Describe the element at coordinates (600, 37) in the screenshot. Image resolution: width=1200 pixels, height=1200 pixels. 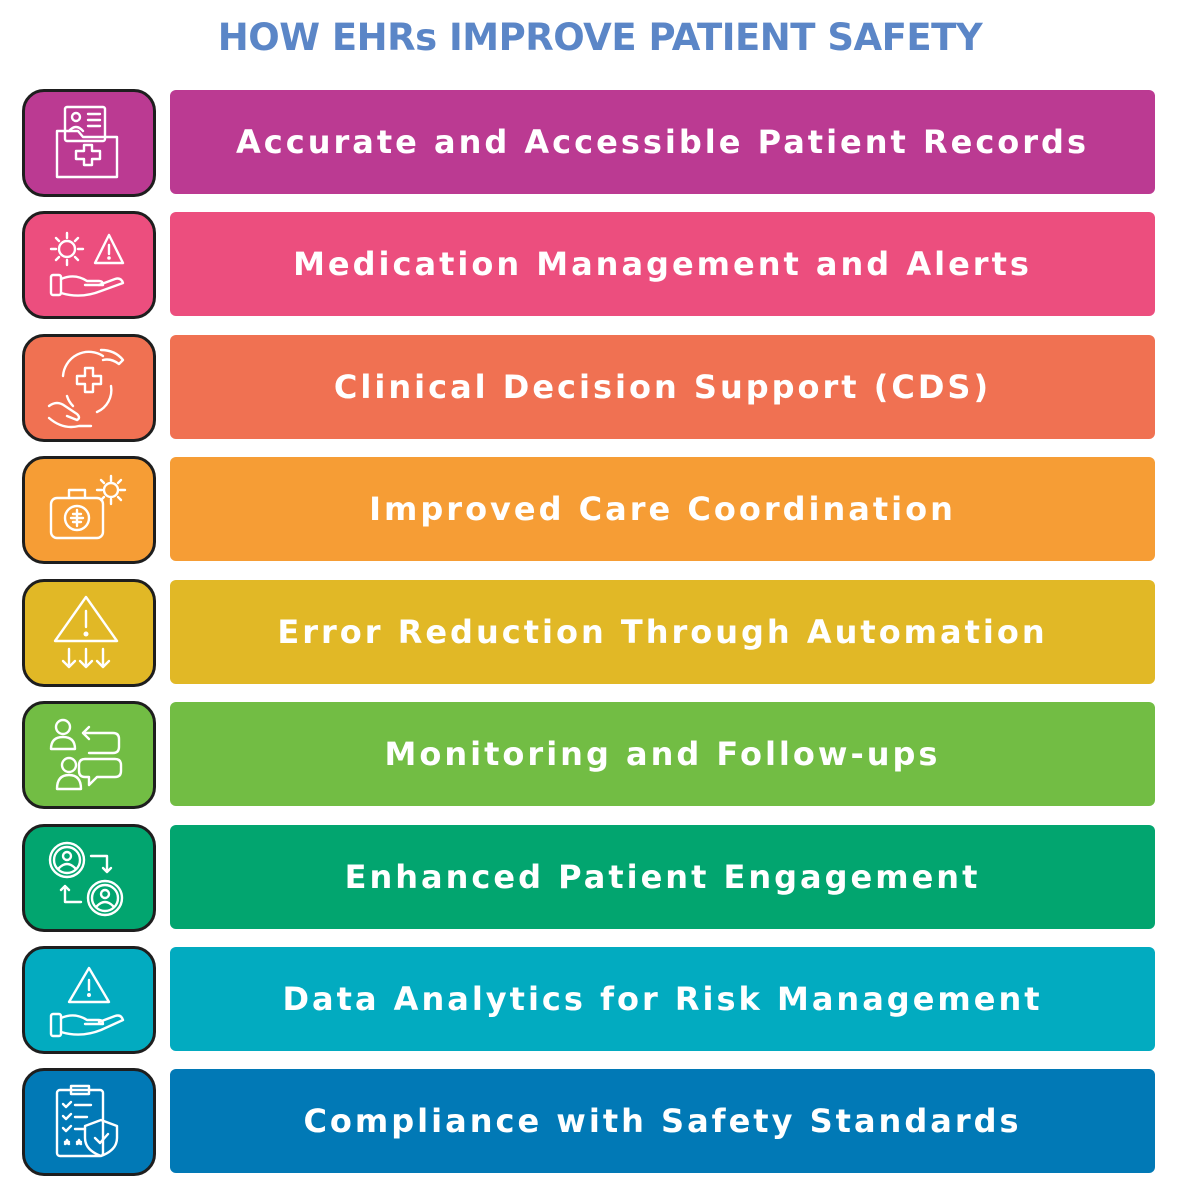
I see `page-title: HOW EHRs IMPROVE PATIENT SAFETY` at that location.